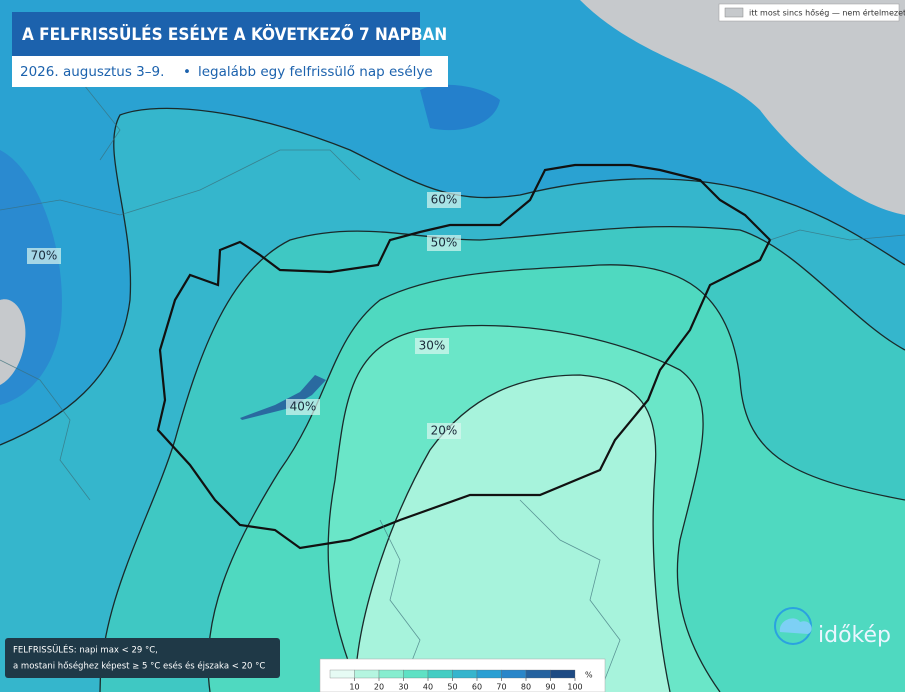 The image size is (905, 692). Describe the element at coordinates (501, 687) in the screenshot. I see `colorbar-tick-label: 70` at that location.